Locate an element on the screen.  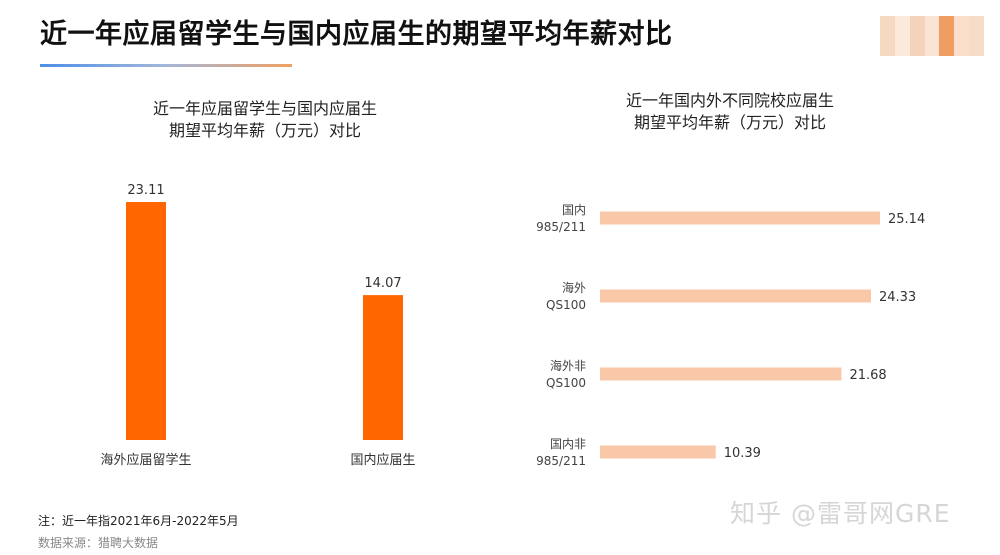
watermark: 知乎 @雷哥网GRE is located at coordinates (840, 513).